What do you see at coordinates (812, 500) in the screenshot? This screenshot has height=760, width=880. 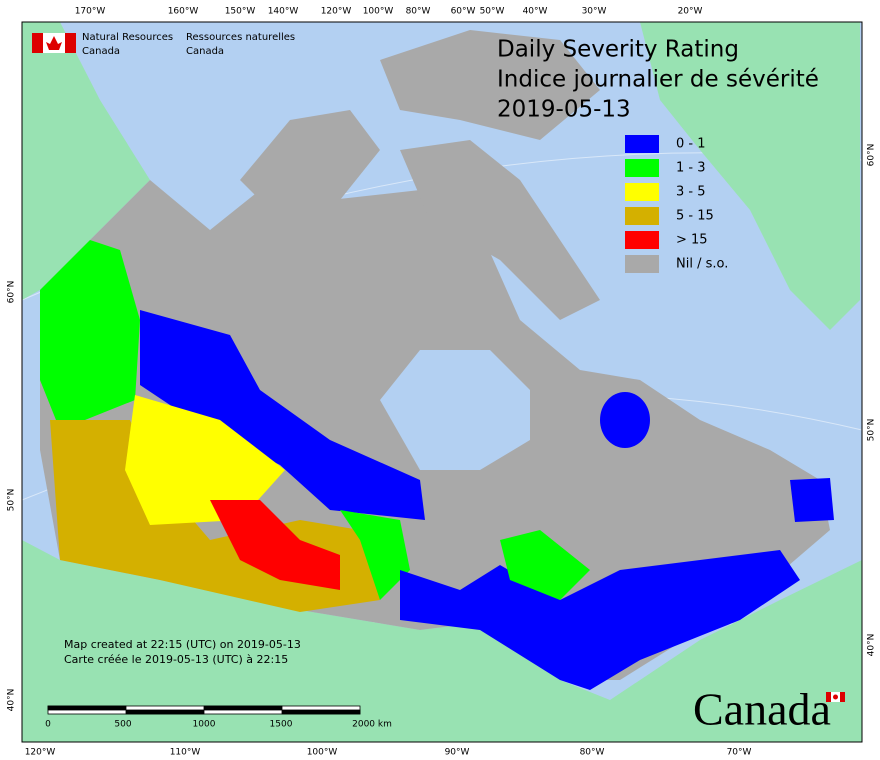 I see `region-0-1-newfoundland` at bounding box center [812, 500].